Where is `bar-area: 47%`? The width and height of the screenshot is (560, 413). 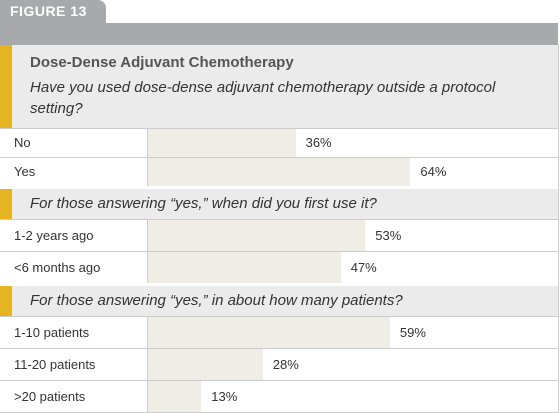 bar-area: 47% is located at coordinates (353, 267).